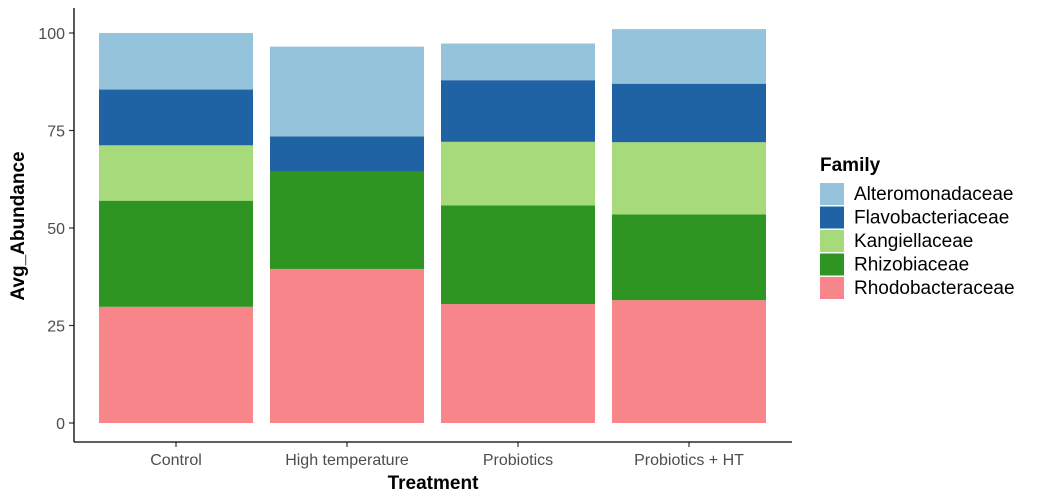 The height and width of the screenshot is (502, 1053). Describe the element at coordinates (689, 113) in the screenshot. I see `bar-segment-probiotics-ht-flavobacteriaceae` at that location.